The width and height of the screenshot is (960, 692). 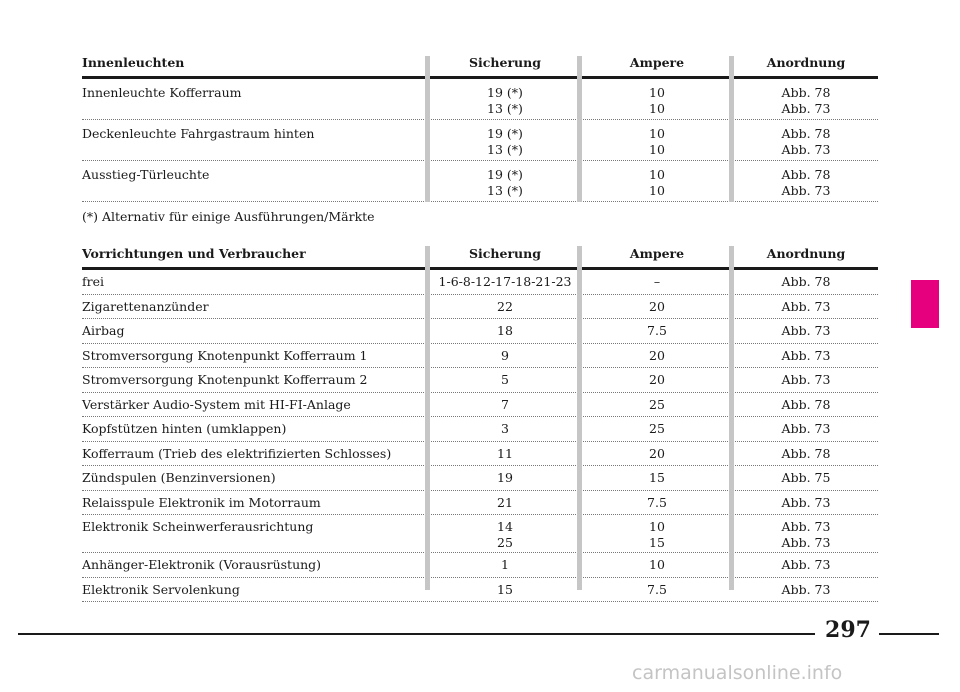 I want to click on fuse-value-cell: 1-6-8-12-17-18-21-23, so click(x=505, y=282).